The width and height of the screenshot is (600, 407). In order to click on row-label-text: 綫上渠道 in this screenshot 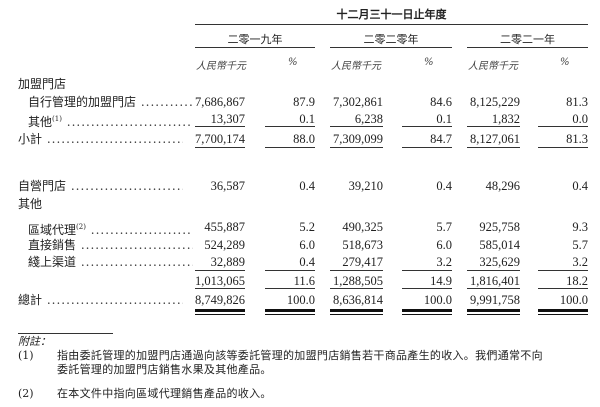, I will do `click(52, 262)`.